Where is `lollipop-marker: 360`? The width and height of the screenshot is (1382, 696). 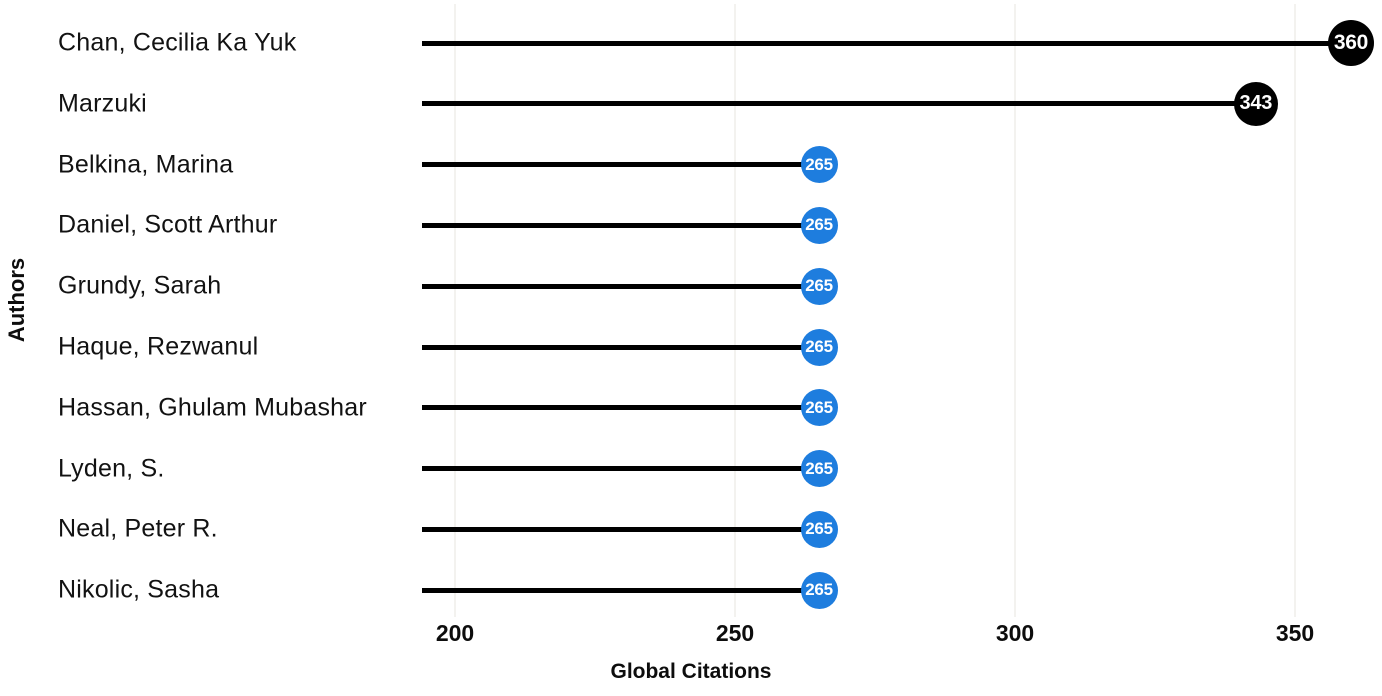 lollipop-marker: 360 is located at coordinates (1351, 43).